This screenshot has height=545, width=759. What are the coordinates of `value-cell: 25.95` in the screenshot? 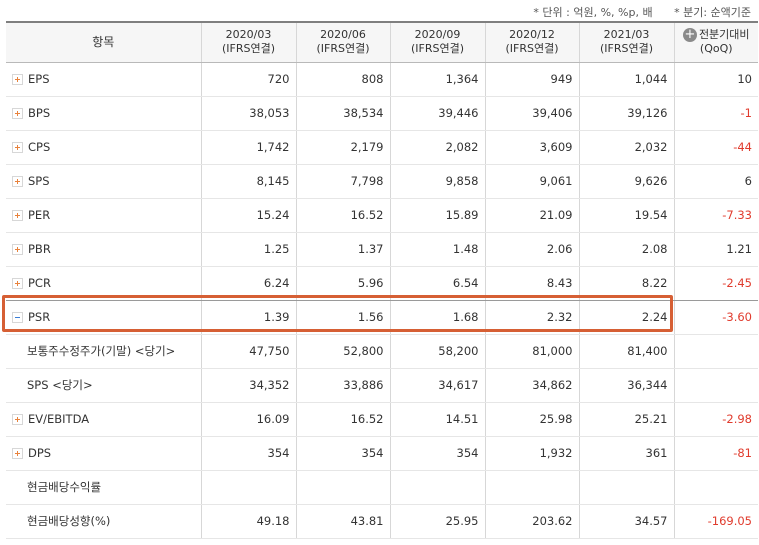 It's located at (438, 521).